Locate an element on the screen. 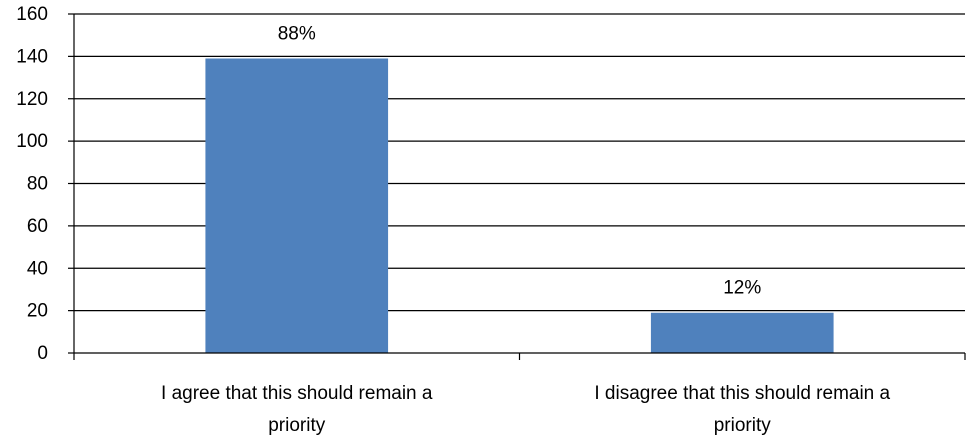 The width and height of the screenshot is (971, 443). category-label: I disagree that this should remain a is located at coordinates (742, 393).